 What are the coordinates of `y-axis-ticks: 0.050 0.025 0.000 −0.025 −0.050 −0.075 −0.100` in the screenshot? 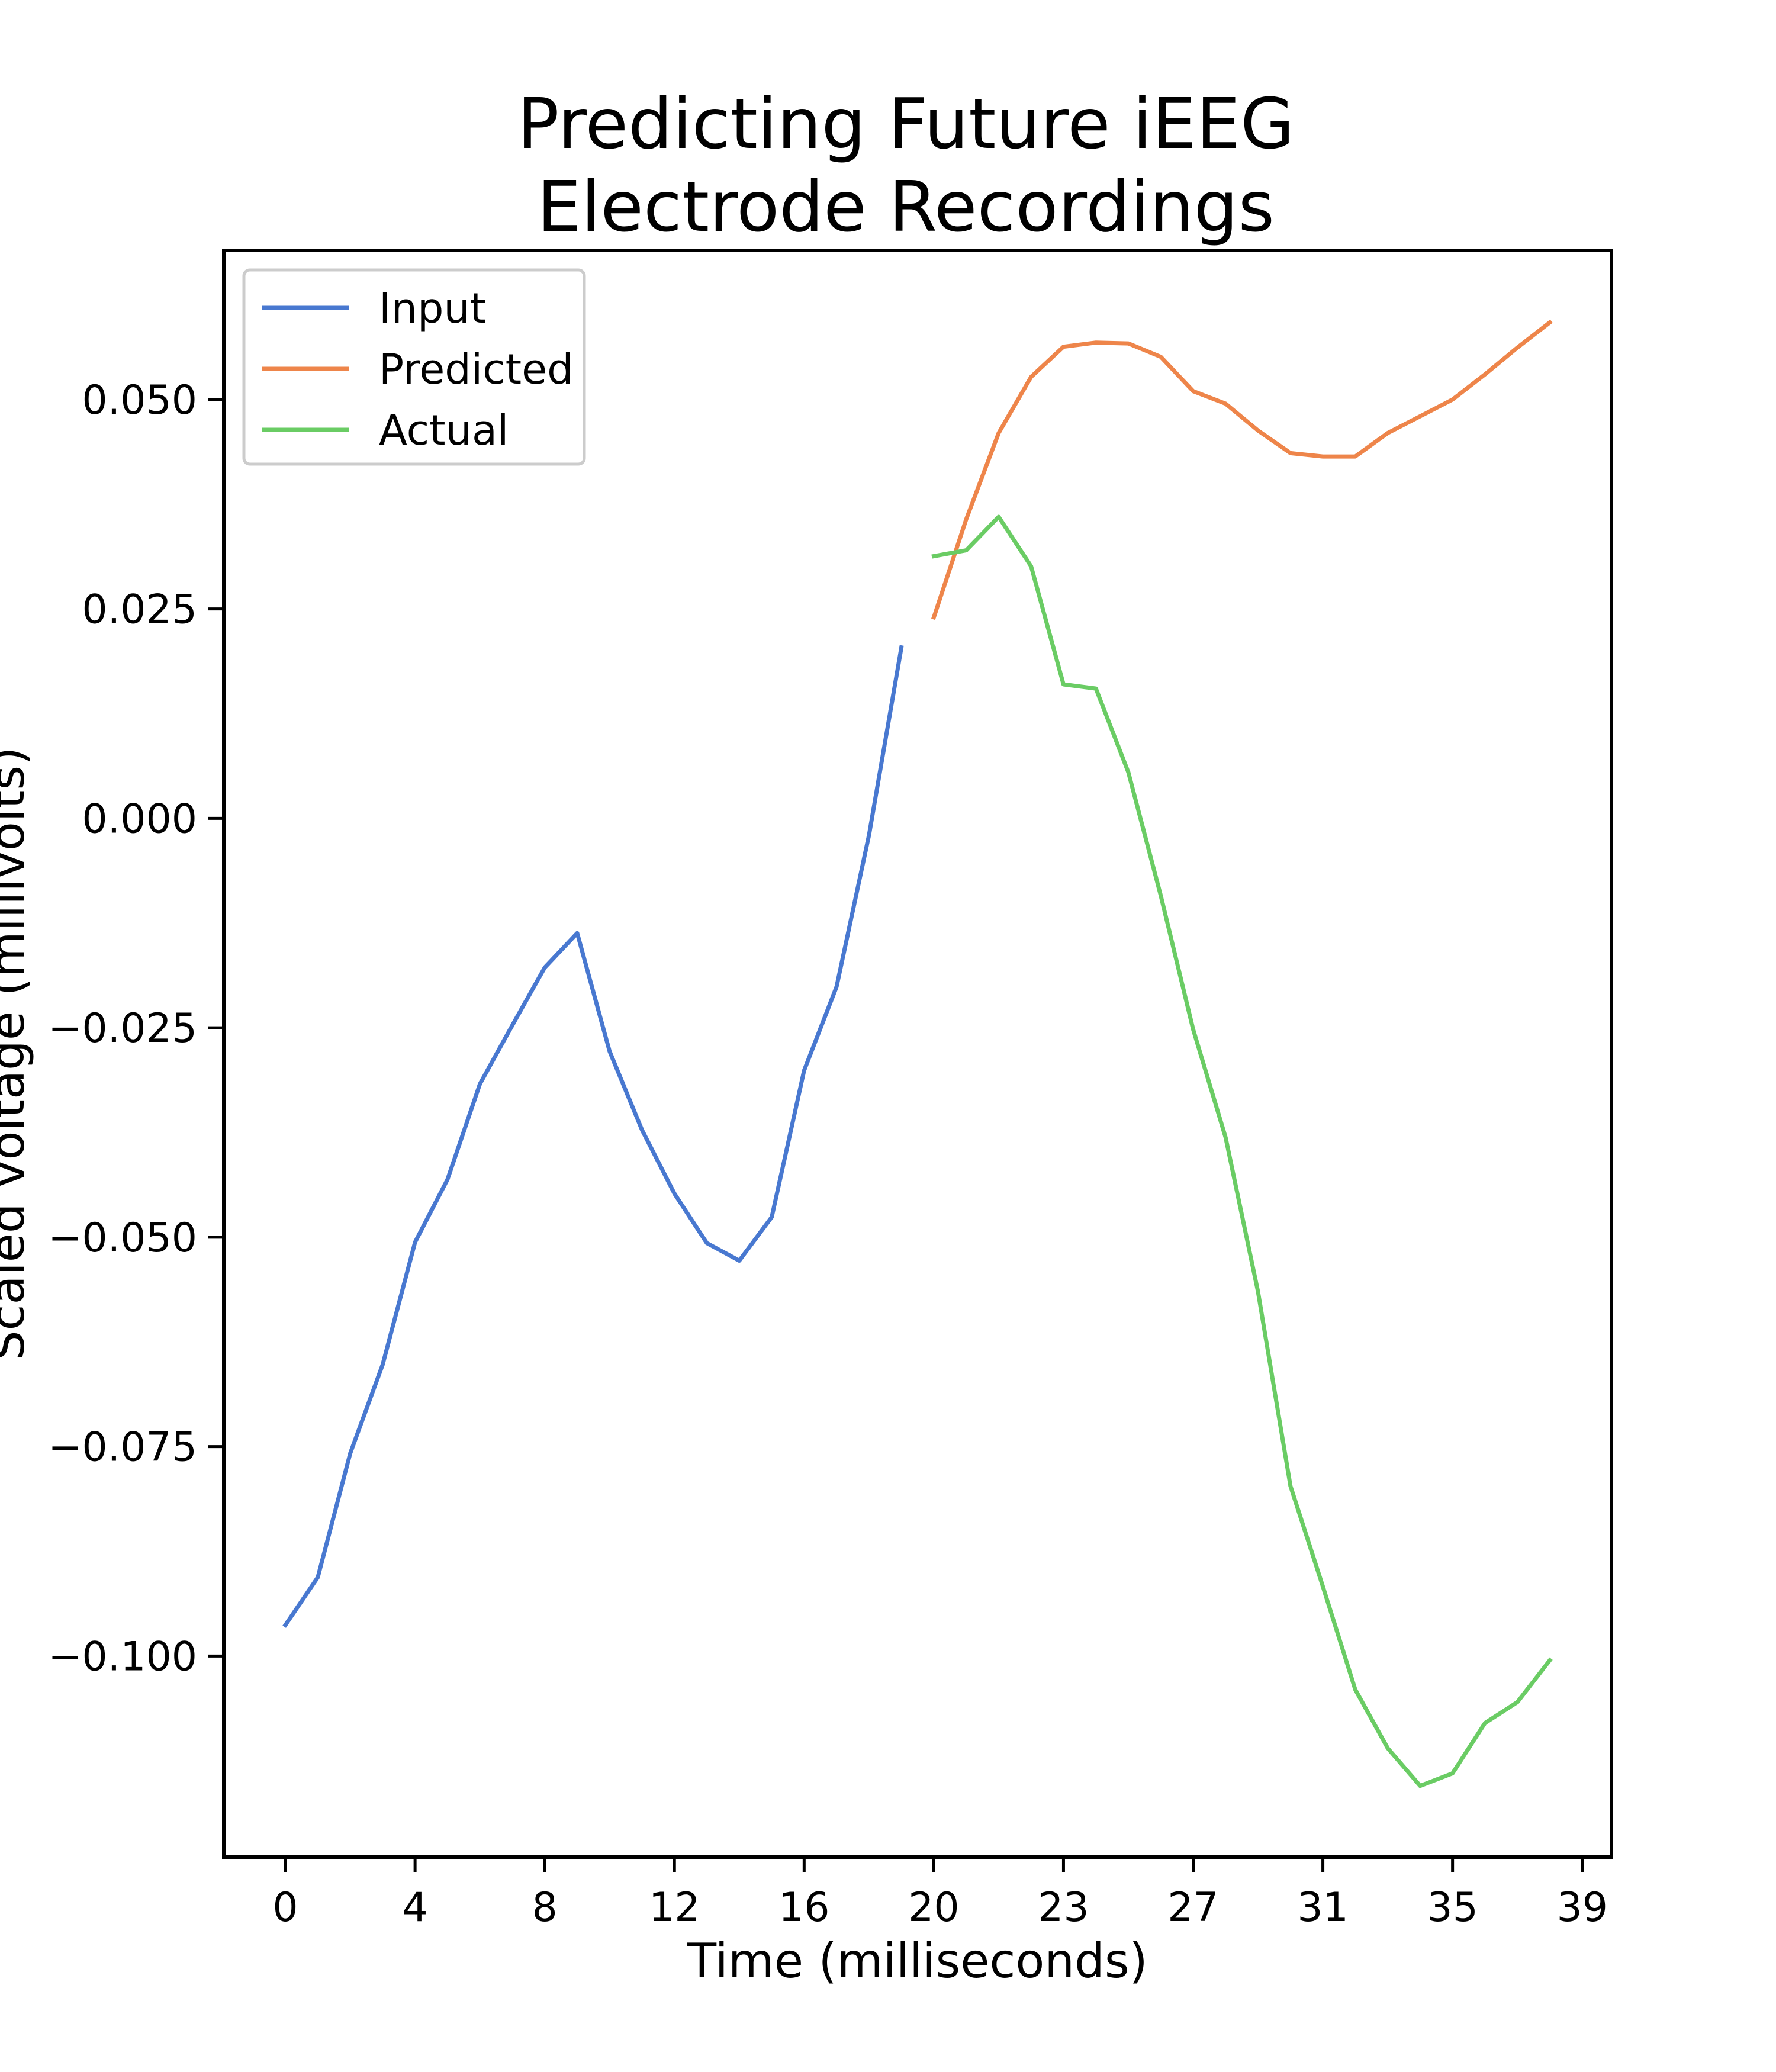 It's located at (136, 1028).